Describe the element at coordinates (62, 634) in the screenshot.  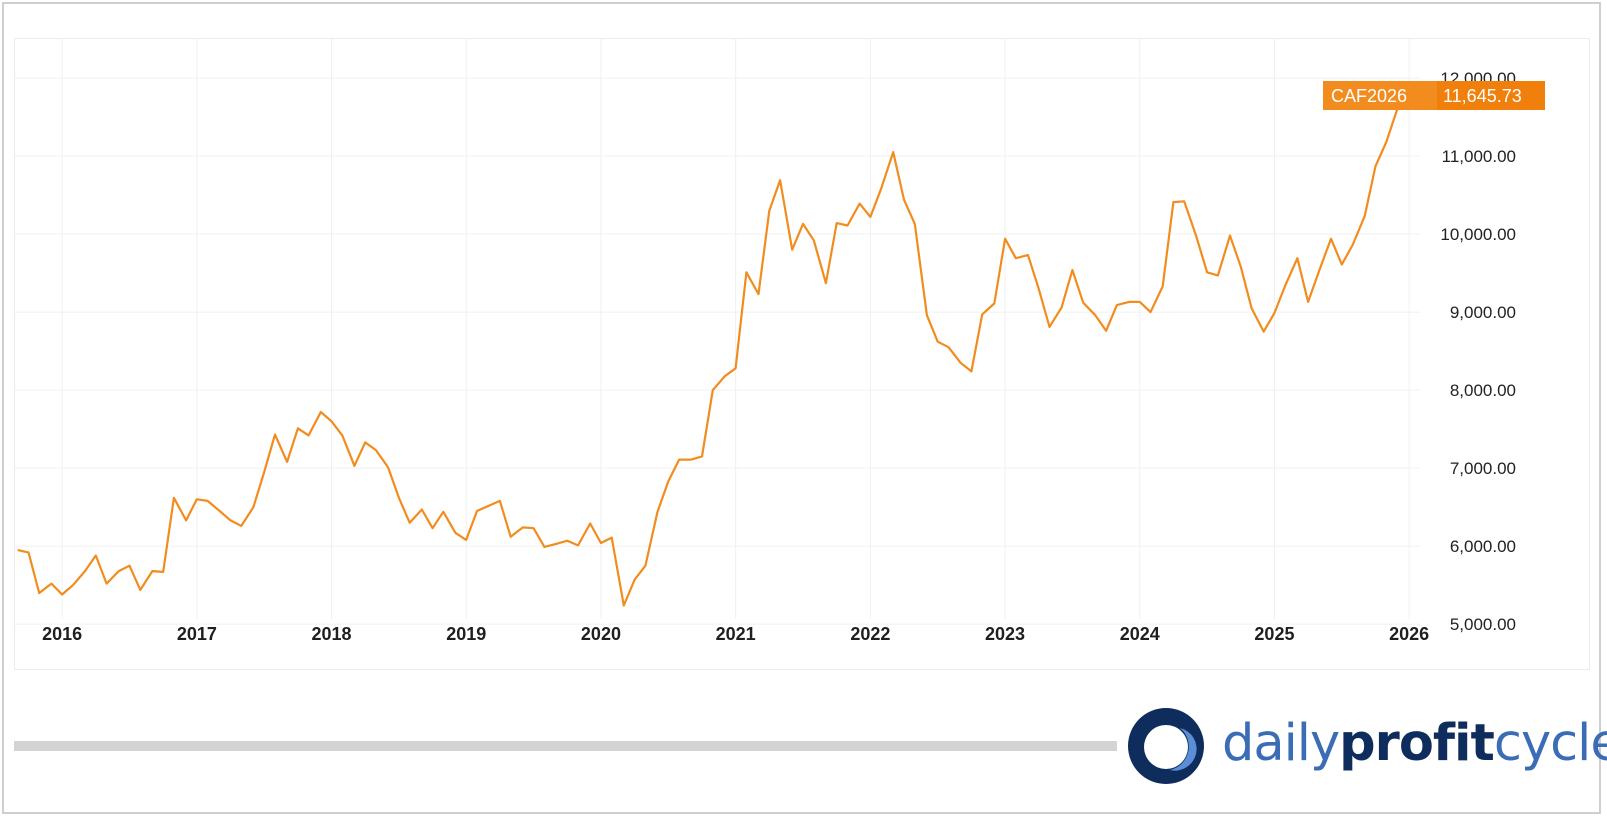
I see `x-tick-label: 2016` at that location.